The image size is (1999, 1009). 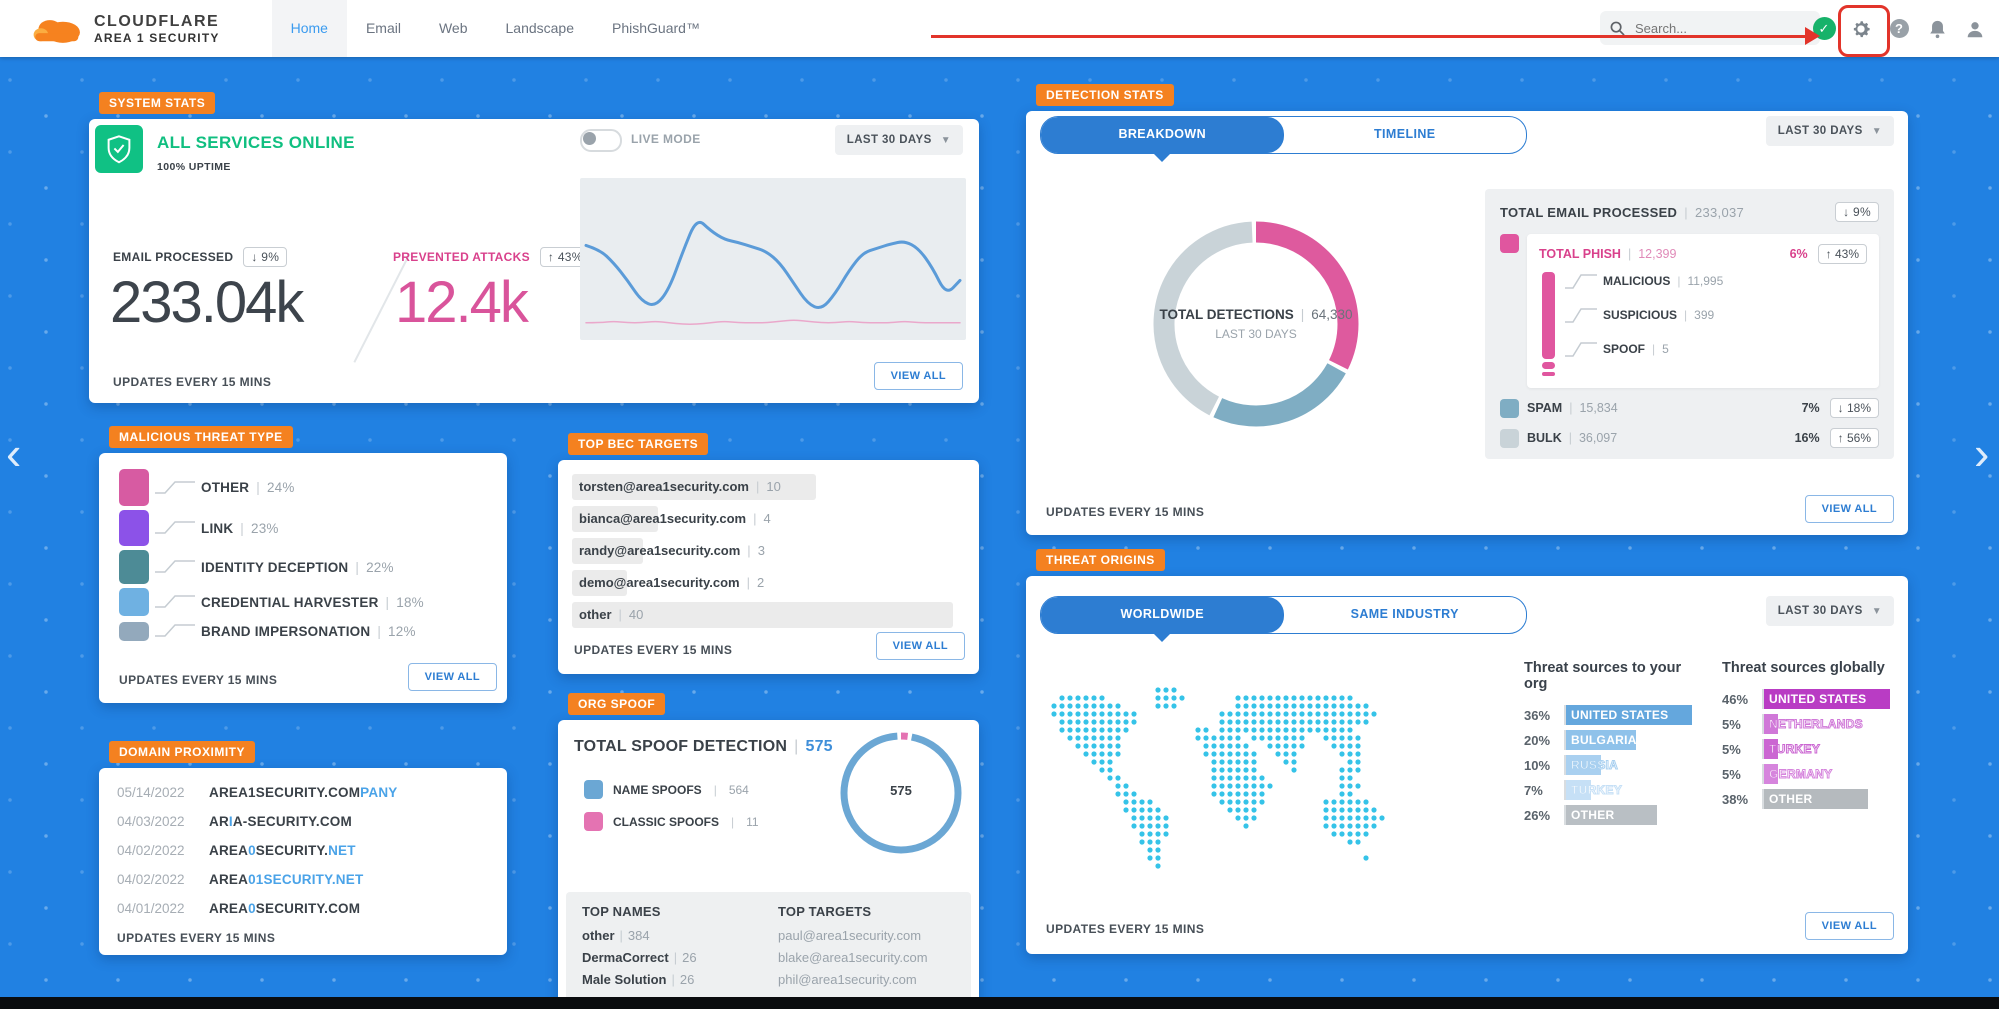 What do you see at coordinates (1703, 254) in the screenshot?
I see `phish-header-row: TOTAL PHISH | 12,399 6% ↑ 43%` at bounding box center [1703, 254].